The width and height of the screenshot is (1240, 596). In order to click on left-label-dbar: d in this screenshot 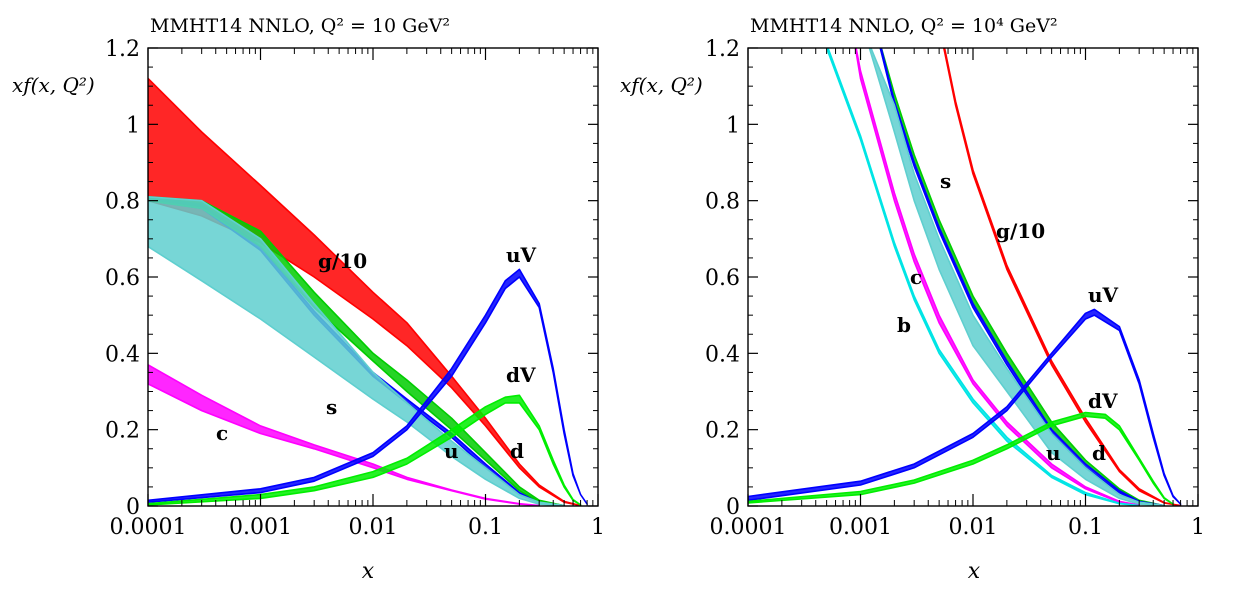, I will do `click(517, 451)`.